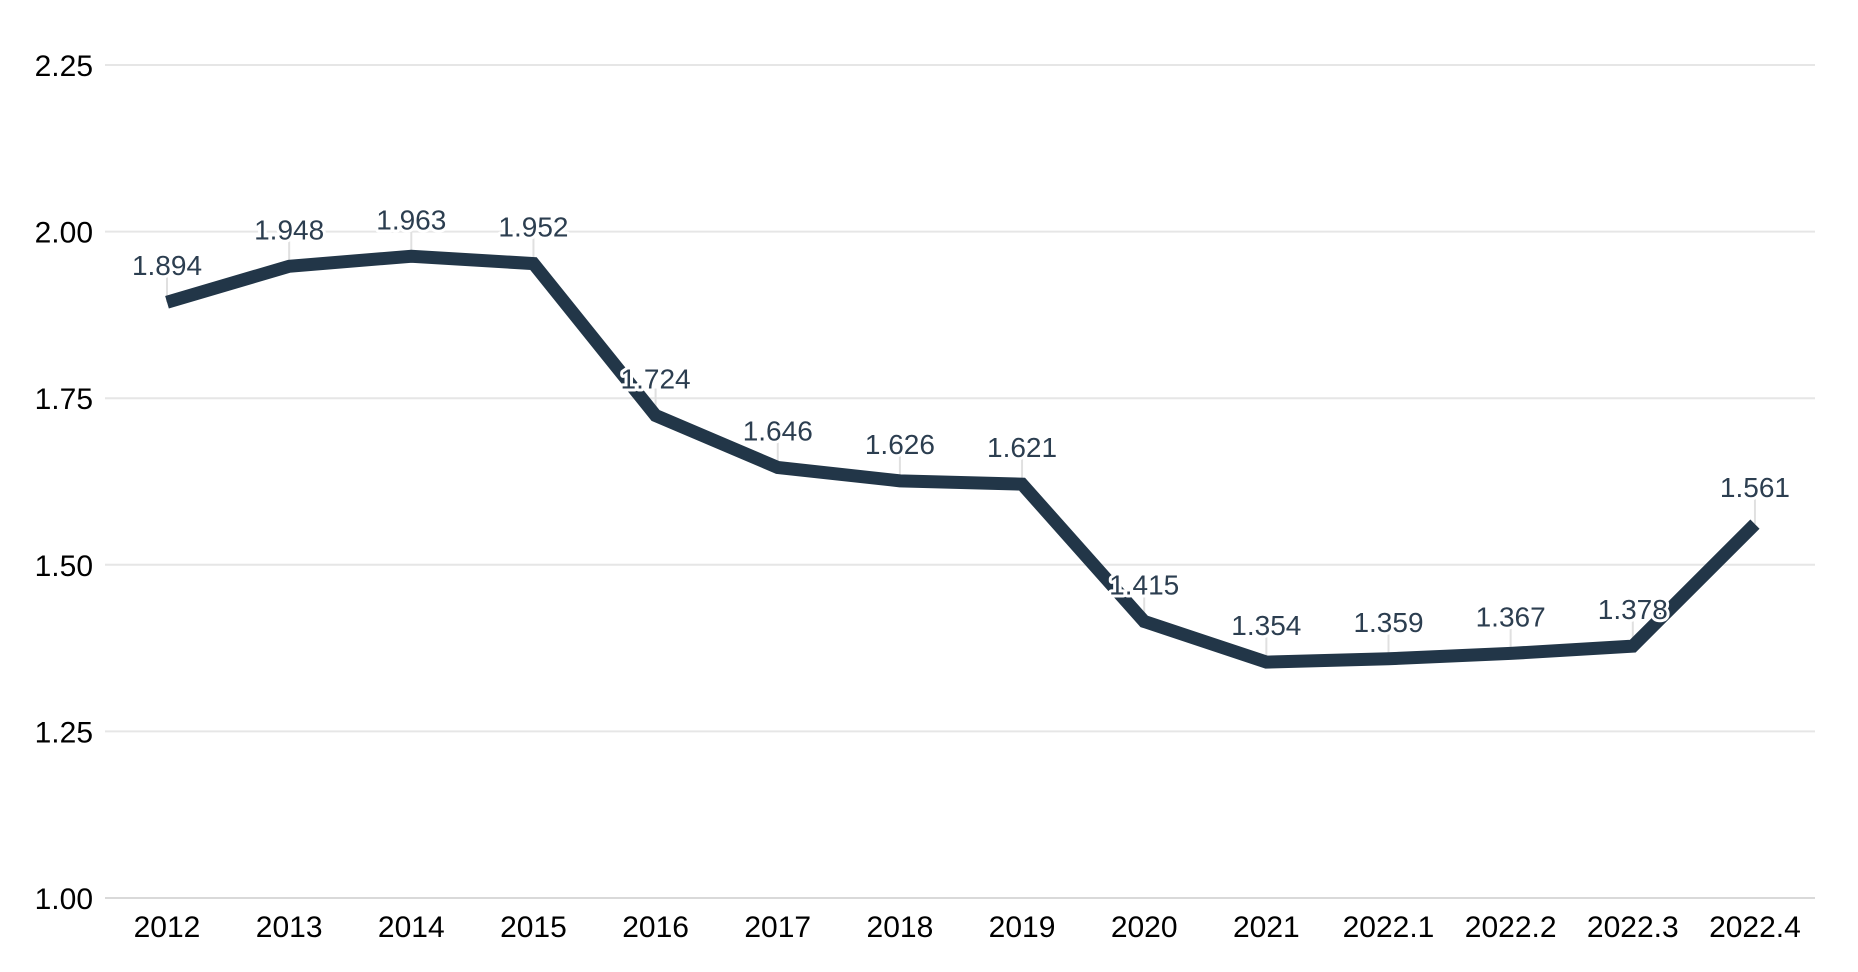 Image resolution: width=1858 pixels, height=972 pixels. What do you see at coordinates (1389, 927) in the screenshot?
I see `x-axis-tick-label: 2022.1` at bounding box center [1389, 927].